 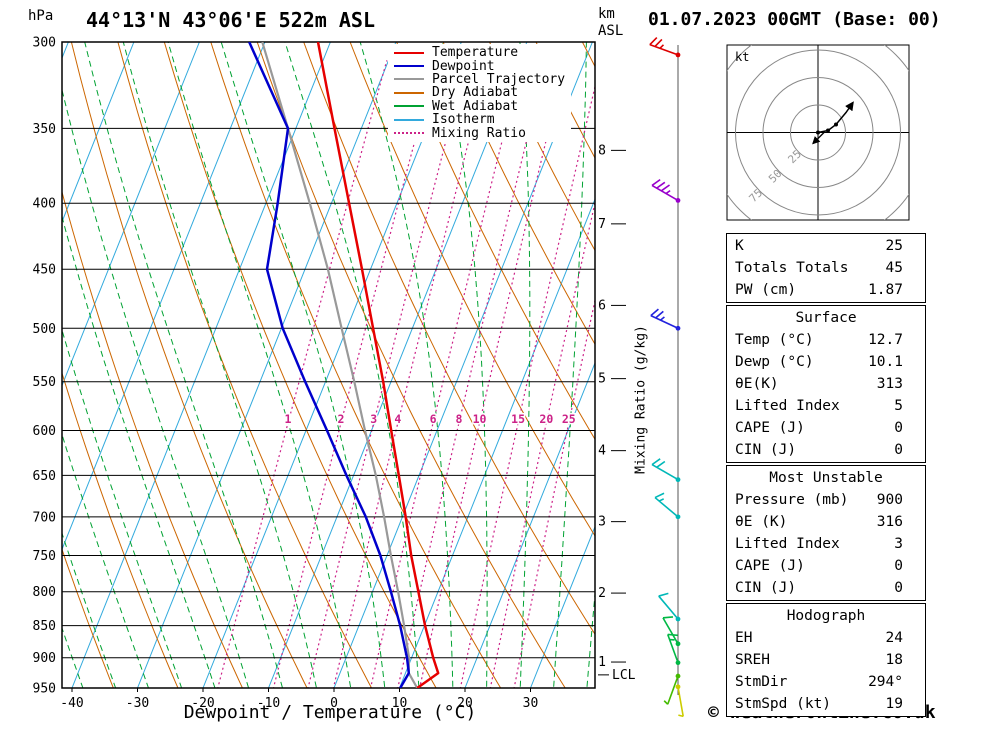 I want to click on pressure-axis-unit: hPa, so click(x=41, y=16).